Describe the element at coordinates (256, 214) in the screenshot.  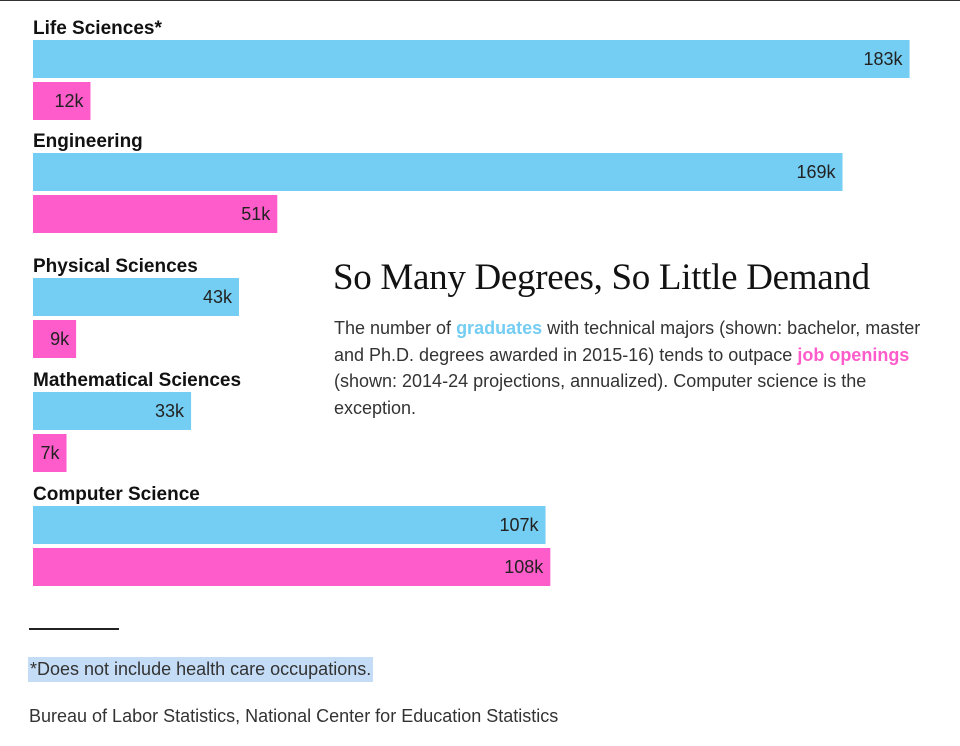
I see `value-label-job-openings-engineering: 51k` at that location.